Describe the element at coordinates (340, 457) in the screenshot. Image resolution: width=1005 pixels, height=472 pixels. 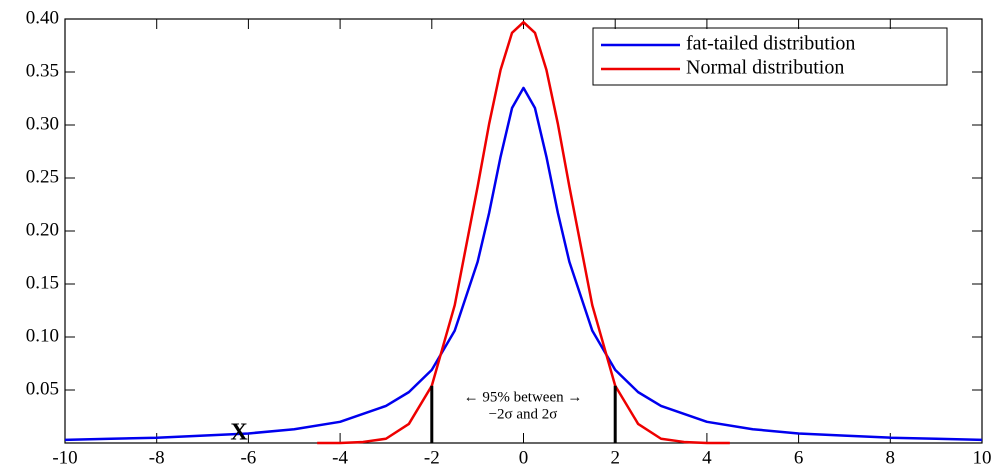
I see `x-tick-label: -4` at that location.